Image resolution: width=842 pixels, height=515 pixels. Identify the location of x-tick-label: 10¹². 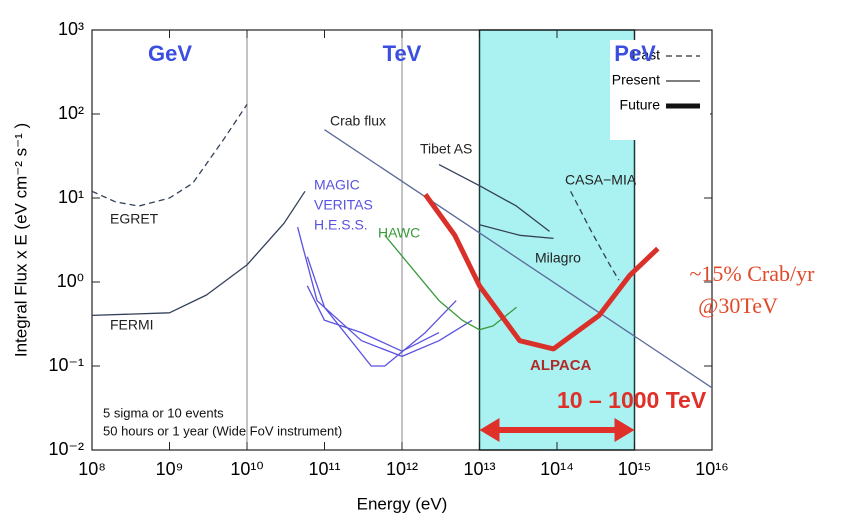
(402, 469).